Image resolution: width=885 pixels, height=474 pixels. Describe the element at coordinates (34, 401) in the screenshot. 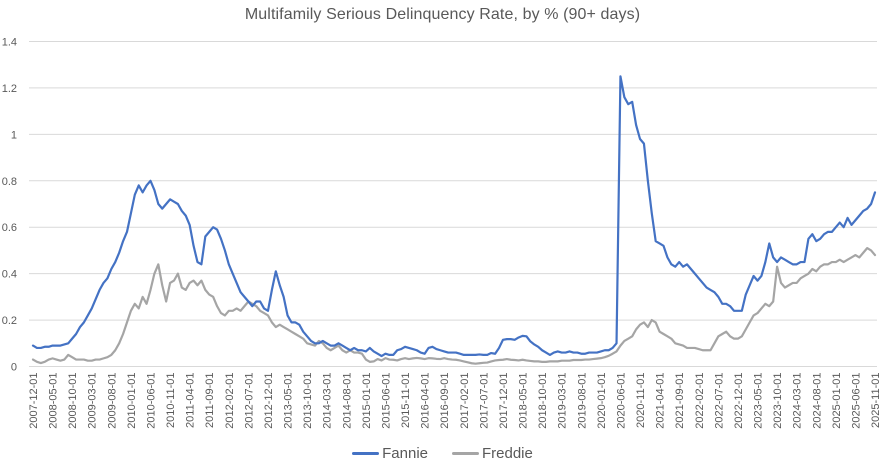

I see `x-axis-tick-label: 2007-12-01` at that location.